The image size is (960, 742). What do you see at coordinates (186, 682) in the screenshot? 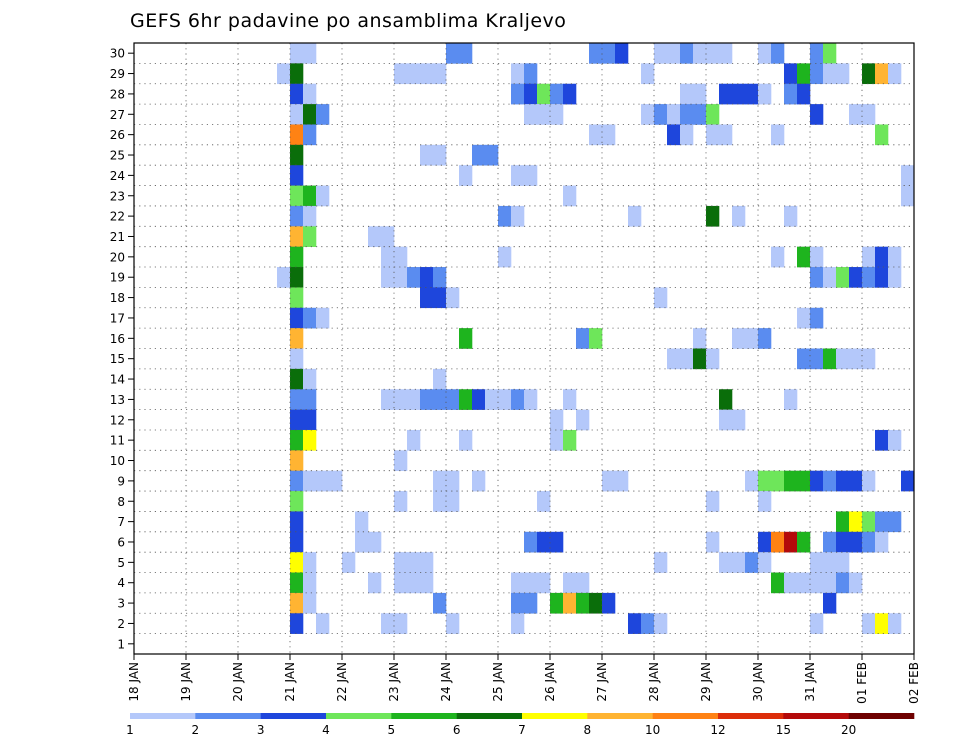
I see `x-tick-label: 19 JAN` at bounding box center [186, 682].